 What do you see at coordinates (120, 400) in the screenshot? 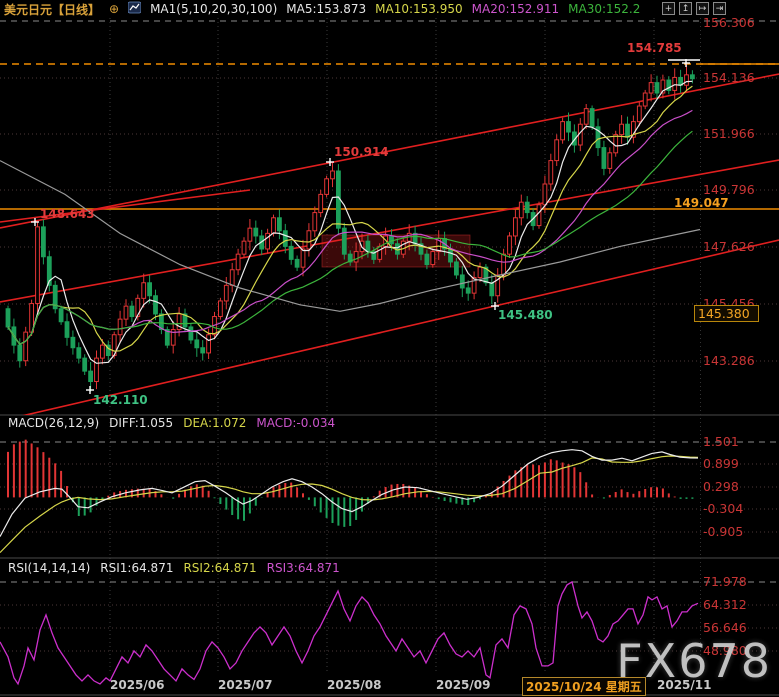
I see `price-annotation: 142.110` at bounding box center [120, 400].